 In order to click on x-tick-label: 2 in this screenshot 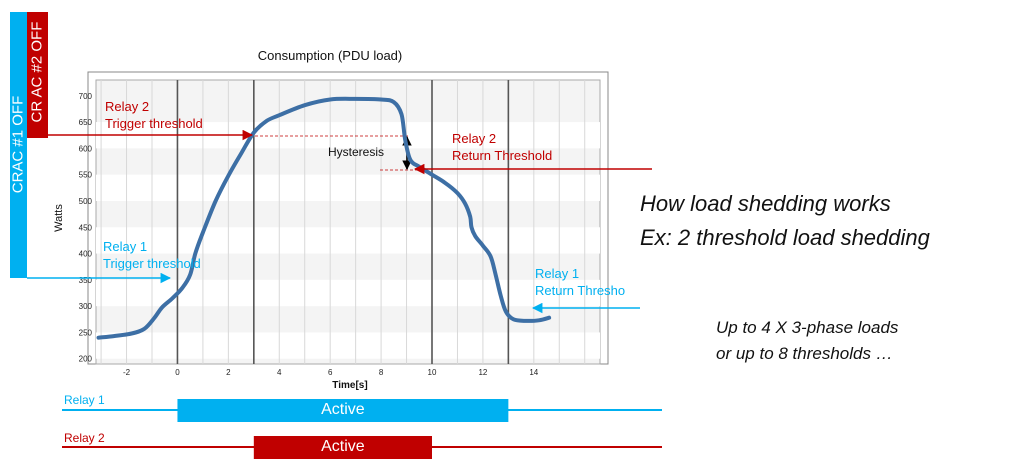, I will do `click(228, 372)`.